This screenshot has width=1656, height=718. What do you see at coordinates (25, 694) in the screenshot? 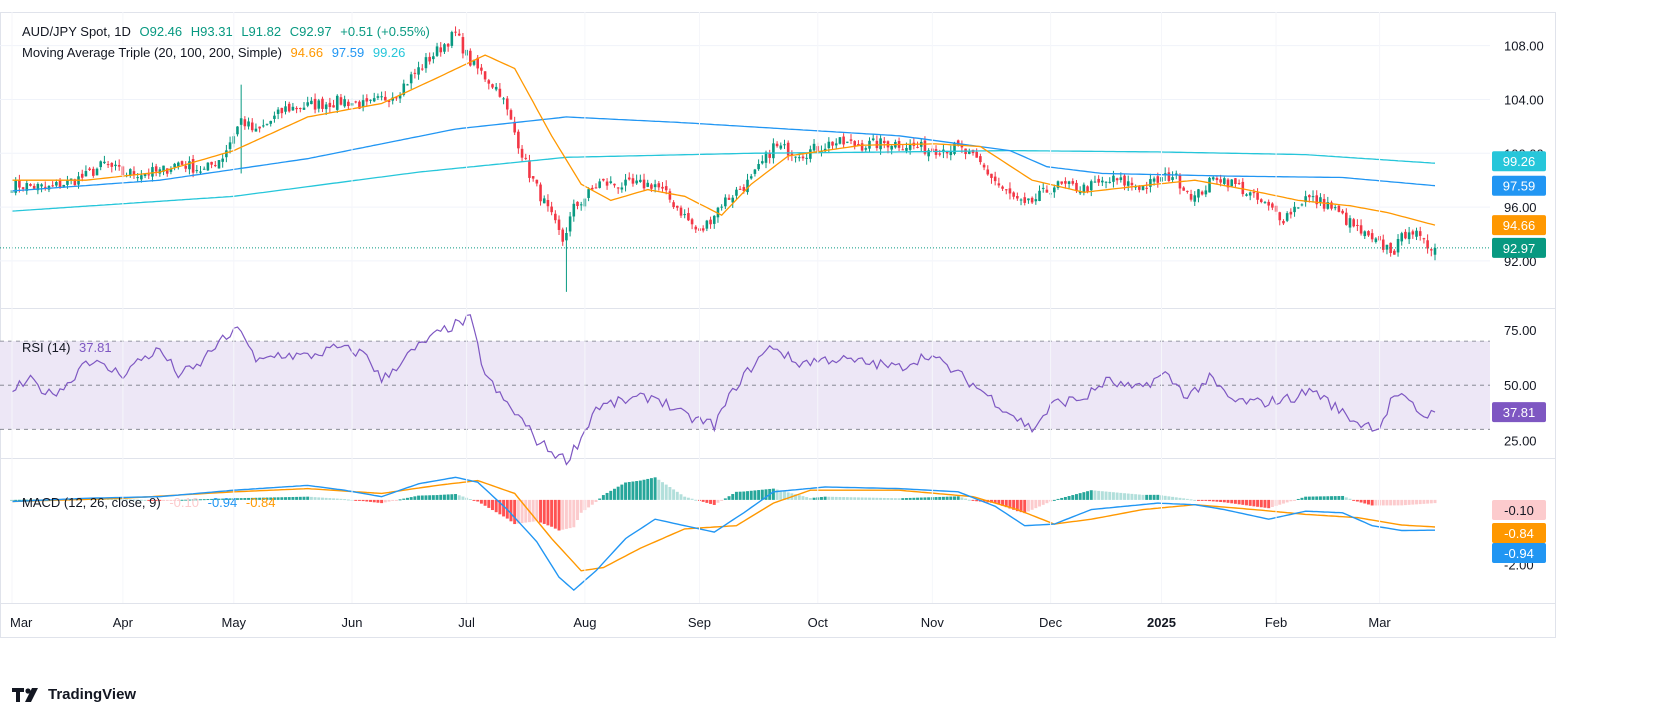
I see `tradingview-logo-icon` at bounding box center [25, 694].